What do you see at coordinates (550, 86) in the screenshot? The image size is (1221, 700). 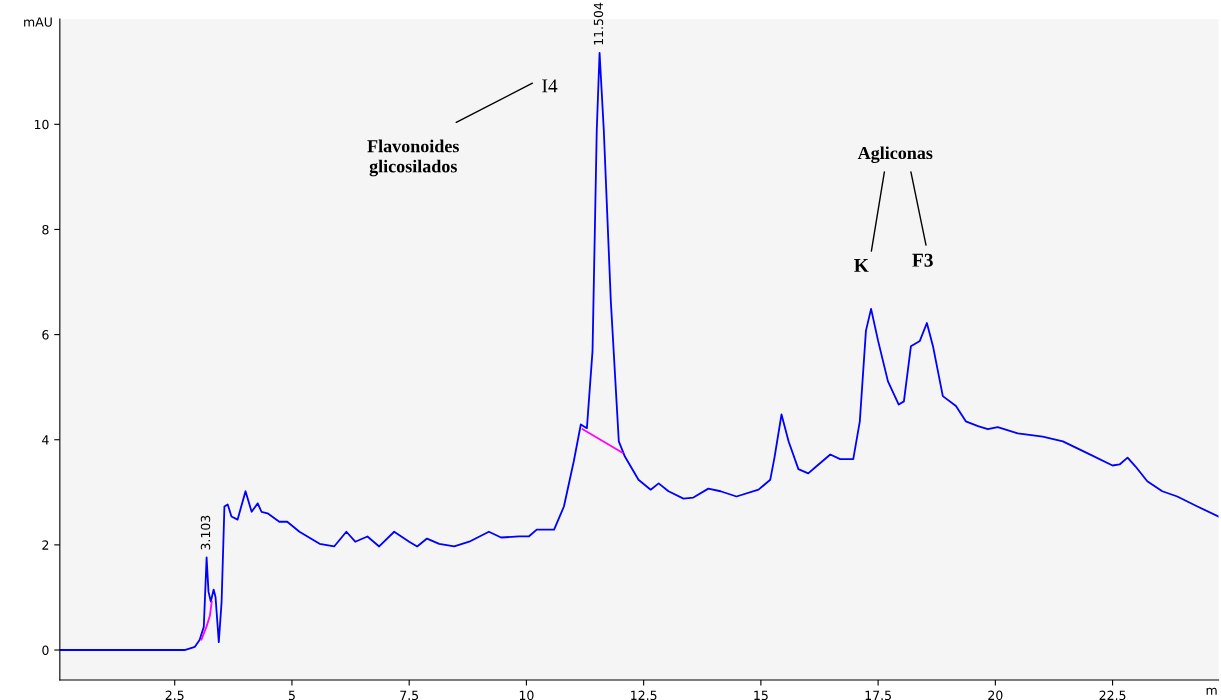 I see `annotation: I4` at bounding box center [550, 86].